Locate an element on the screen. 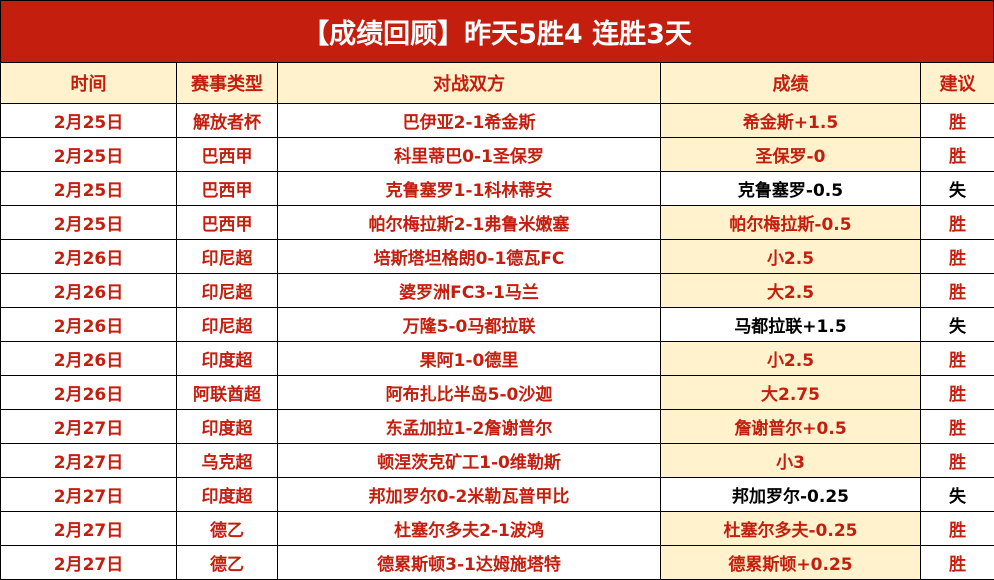 The width and height of the screenshot is (994, 580). header-row: 时间 赛事类型 对战双方 成绩 建议 is located at coordinates (497, 83).